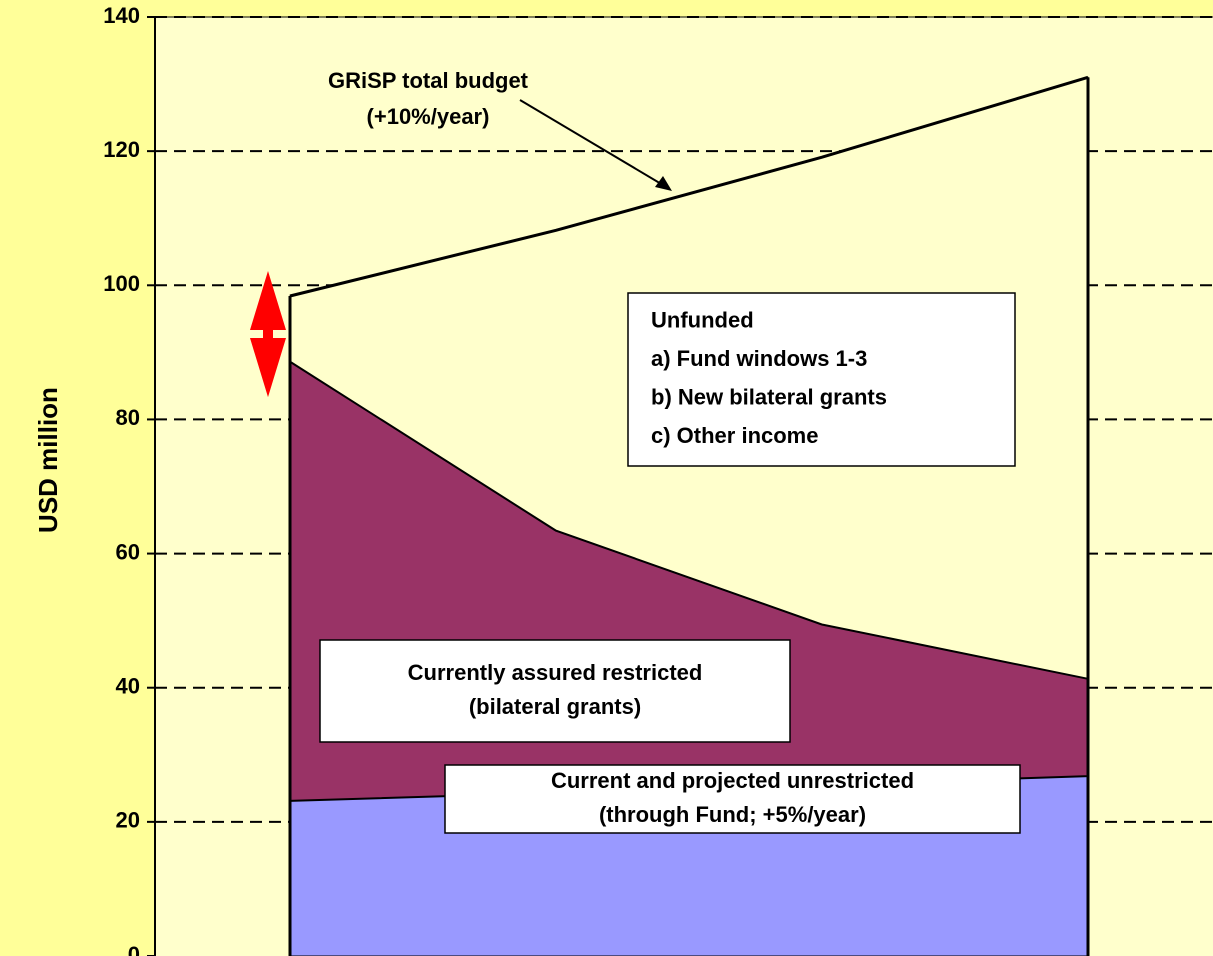  What do you see at coordinates (759, 358) in the screenshot?
I see `series-label: a) Fund windows 1-3` at bounding box center [759, 358].